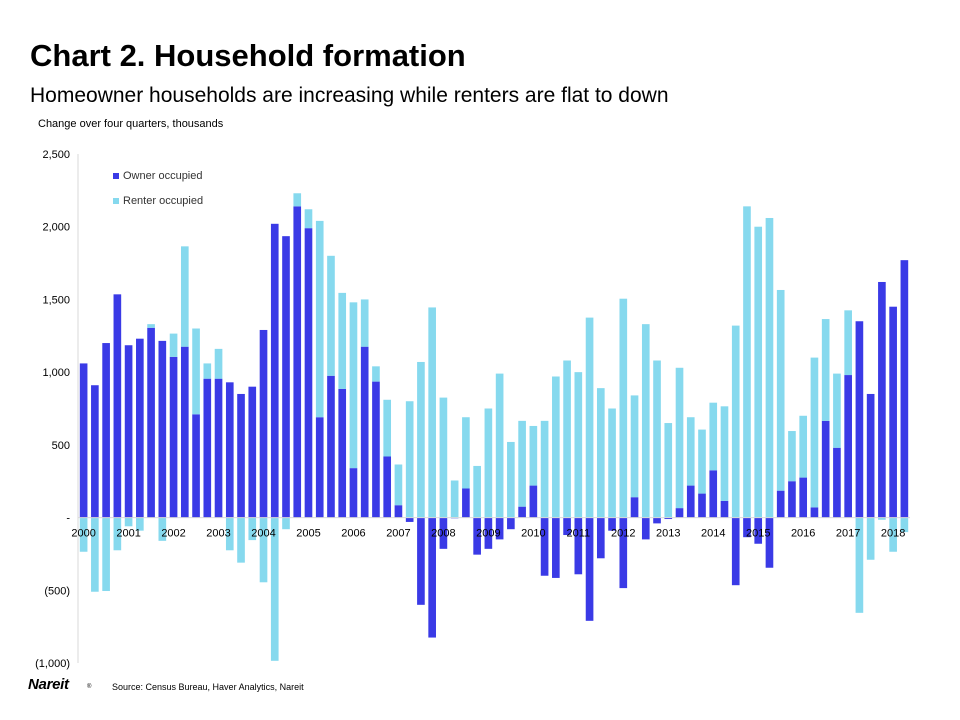 This screenshot has width=960, height=720. What do you see at coordinates (48, 684) in the screenshot?
I see `nareit-logo: Nareit` at bounding box center [48, 684].